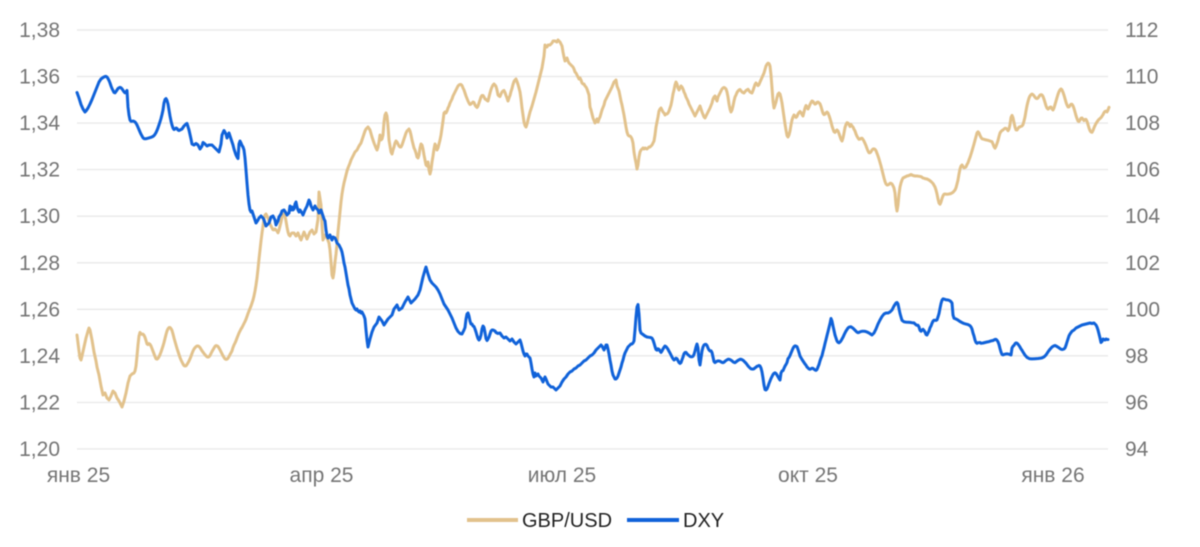  I want to click on svg-text: 1,26, so click(39, 309).